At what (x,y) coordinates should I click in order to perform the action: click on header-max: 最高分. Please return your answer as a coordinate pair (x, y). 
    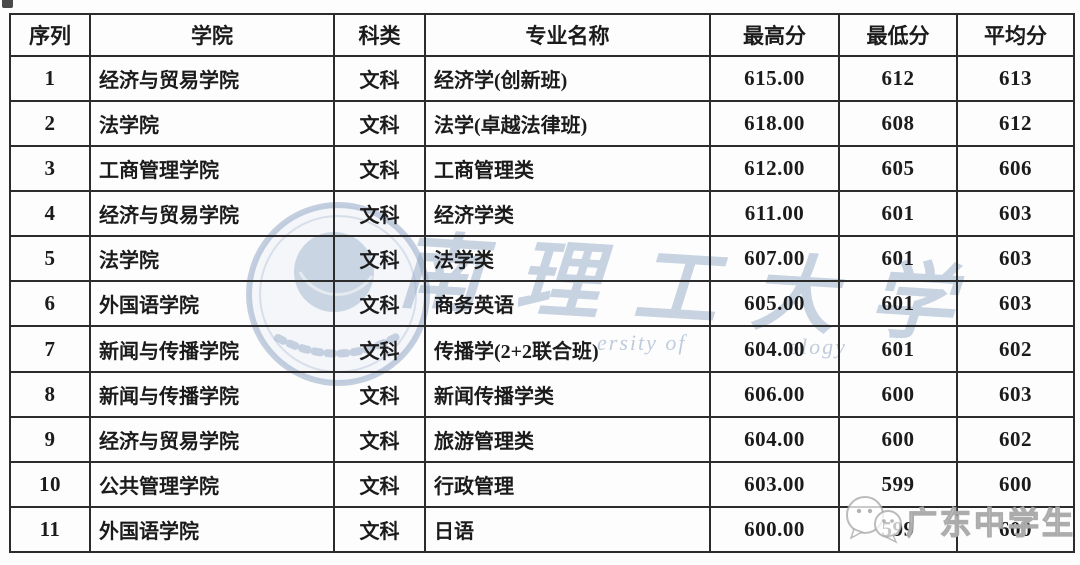
    Looking at the image, I should click on (774, 35).